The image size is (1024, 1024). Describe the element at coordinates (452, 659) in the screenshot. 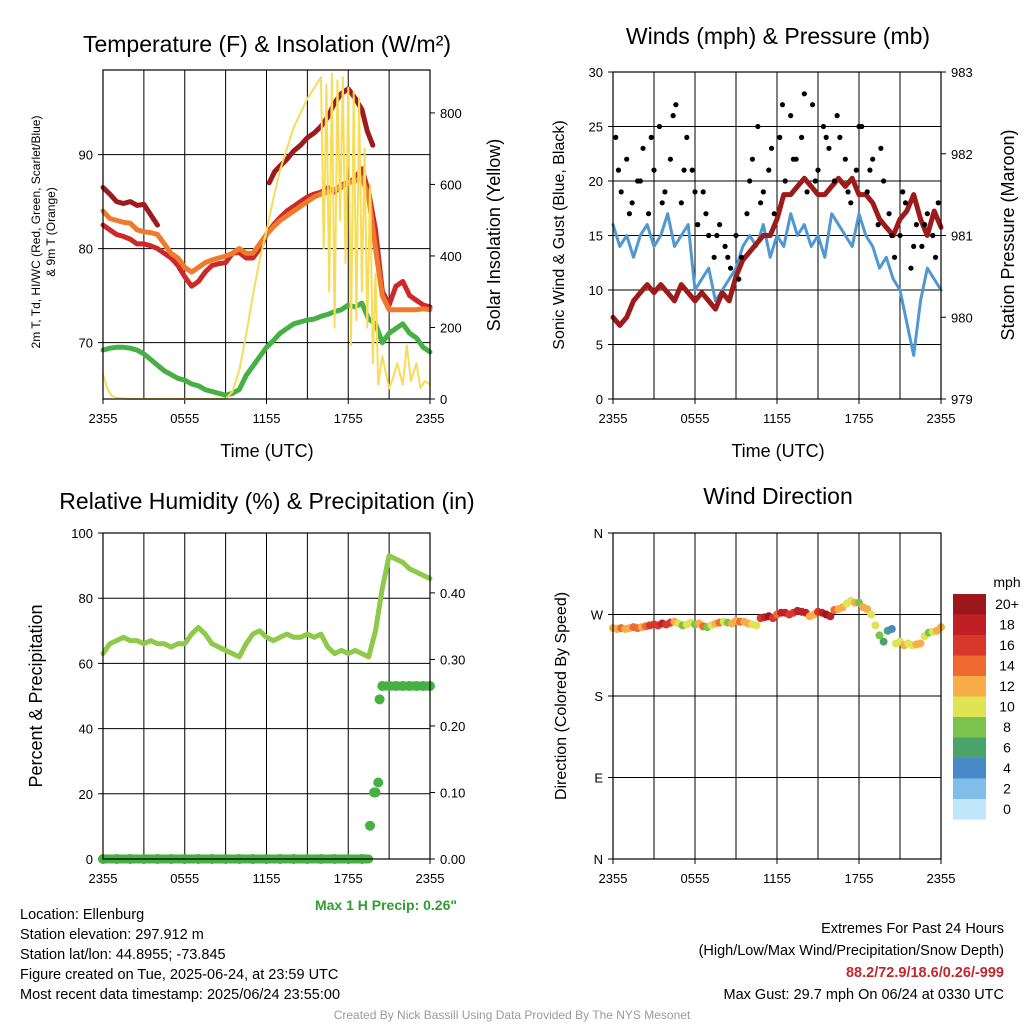

I see `humidity-rtick-label: 0.30` at that location.